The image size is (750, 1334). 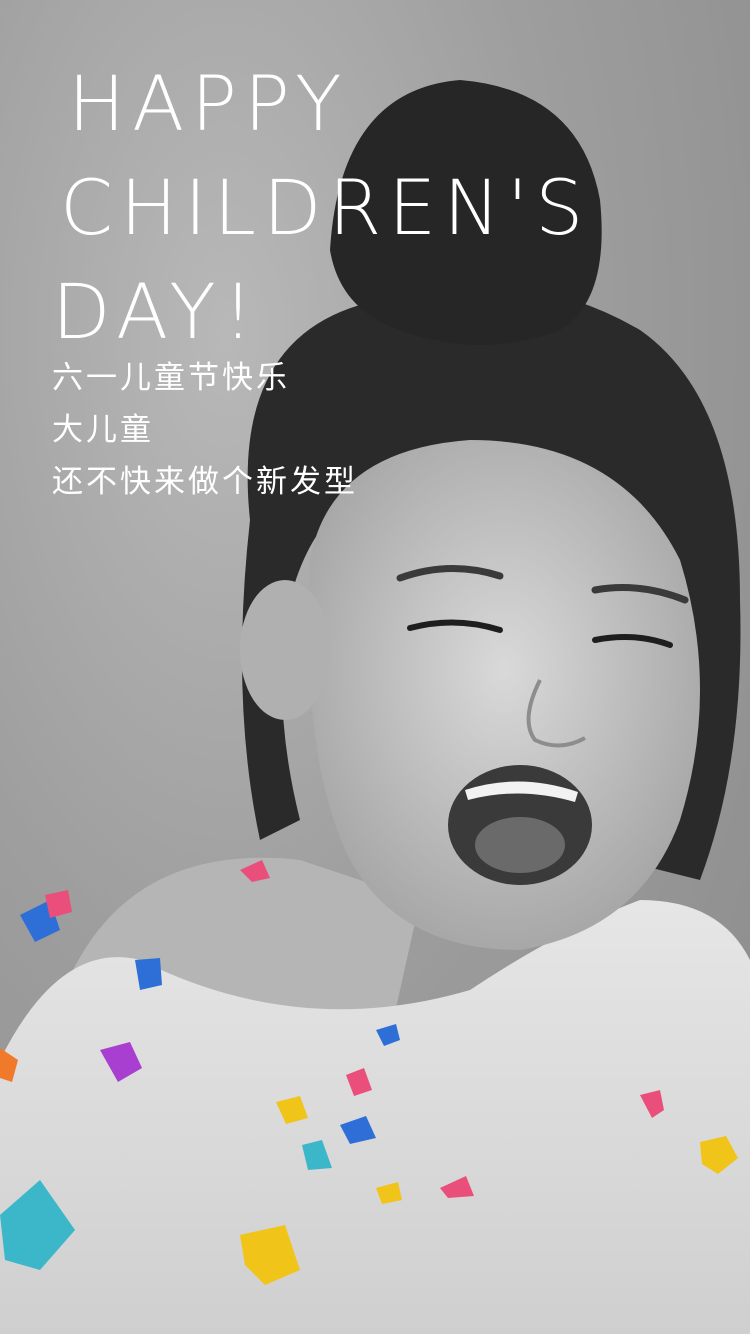 I want to click on hair-bun, so click(x=466, y=212).